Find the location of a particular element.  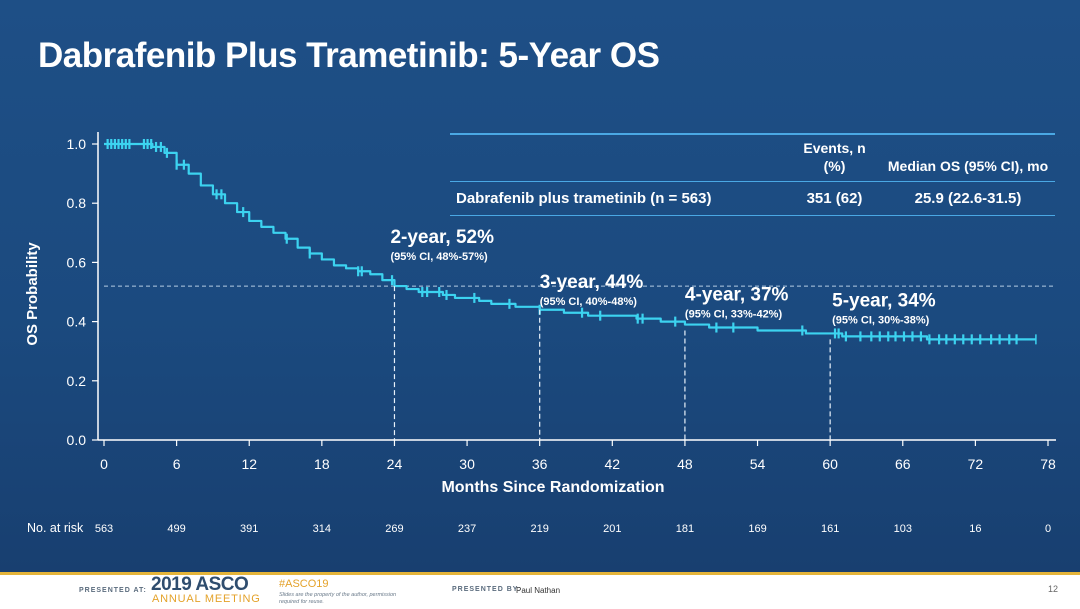

at-risk-value: 103 is located at coordinates (902, 529).